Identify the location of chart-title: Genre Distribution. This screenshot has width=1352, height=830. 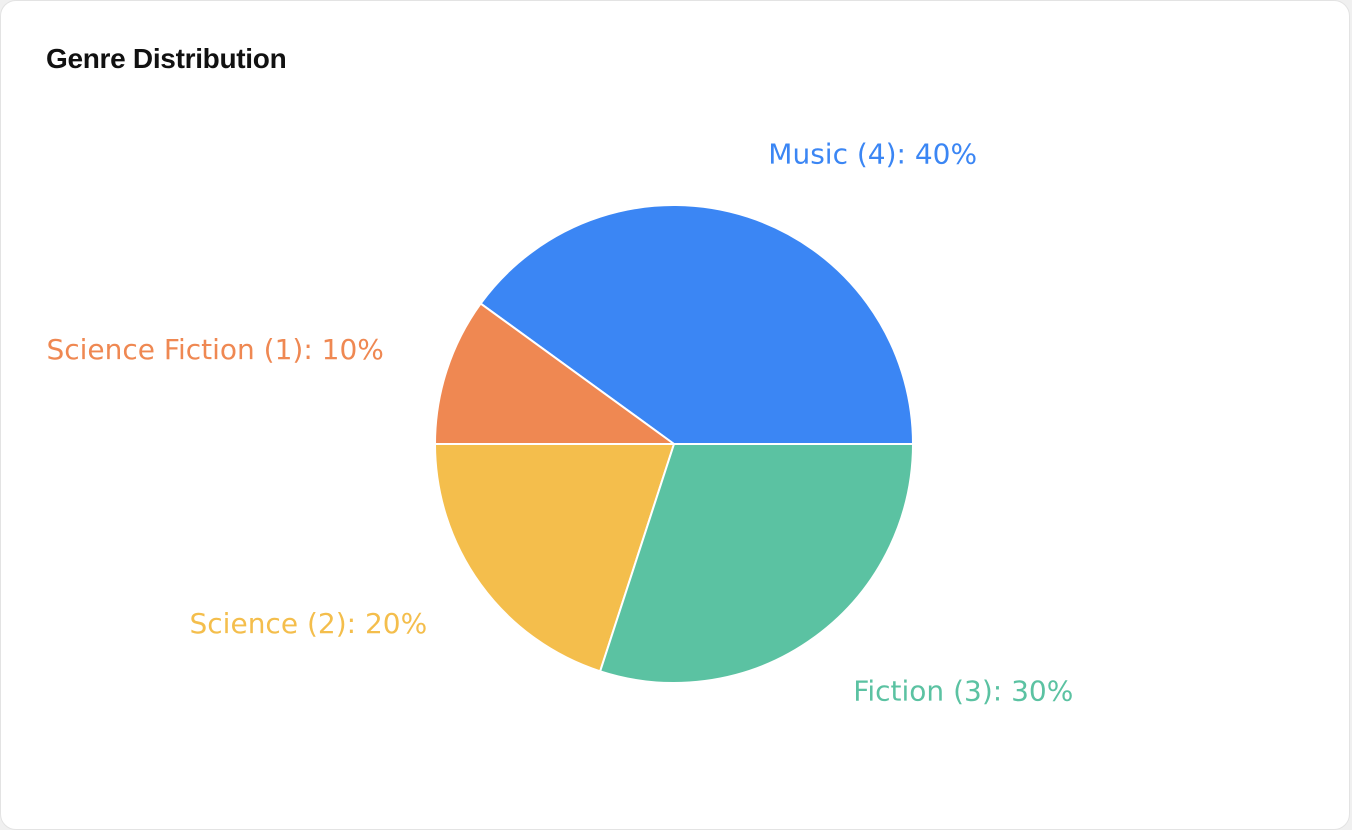
(166, 58).